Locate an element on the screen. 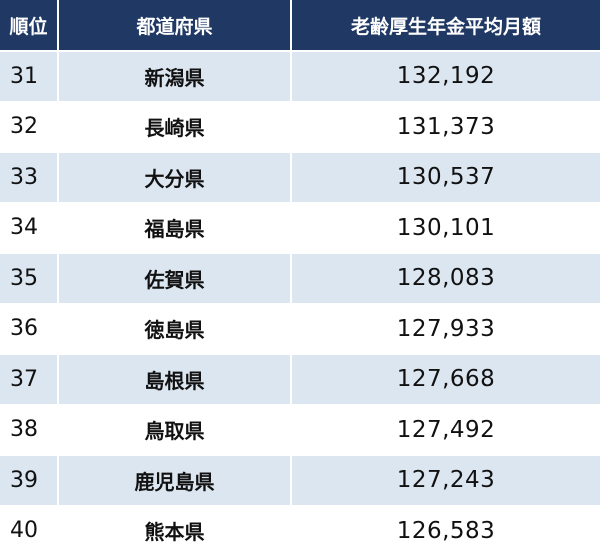 The height and width of the screenshot is (555, 600). rank-cell: 33 is located at coordinates (28, 177).